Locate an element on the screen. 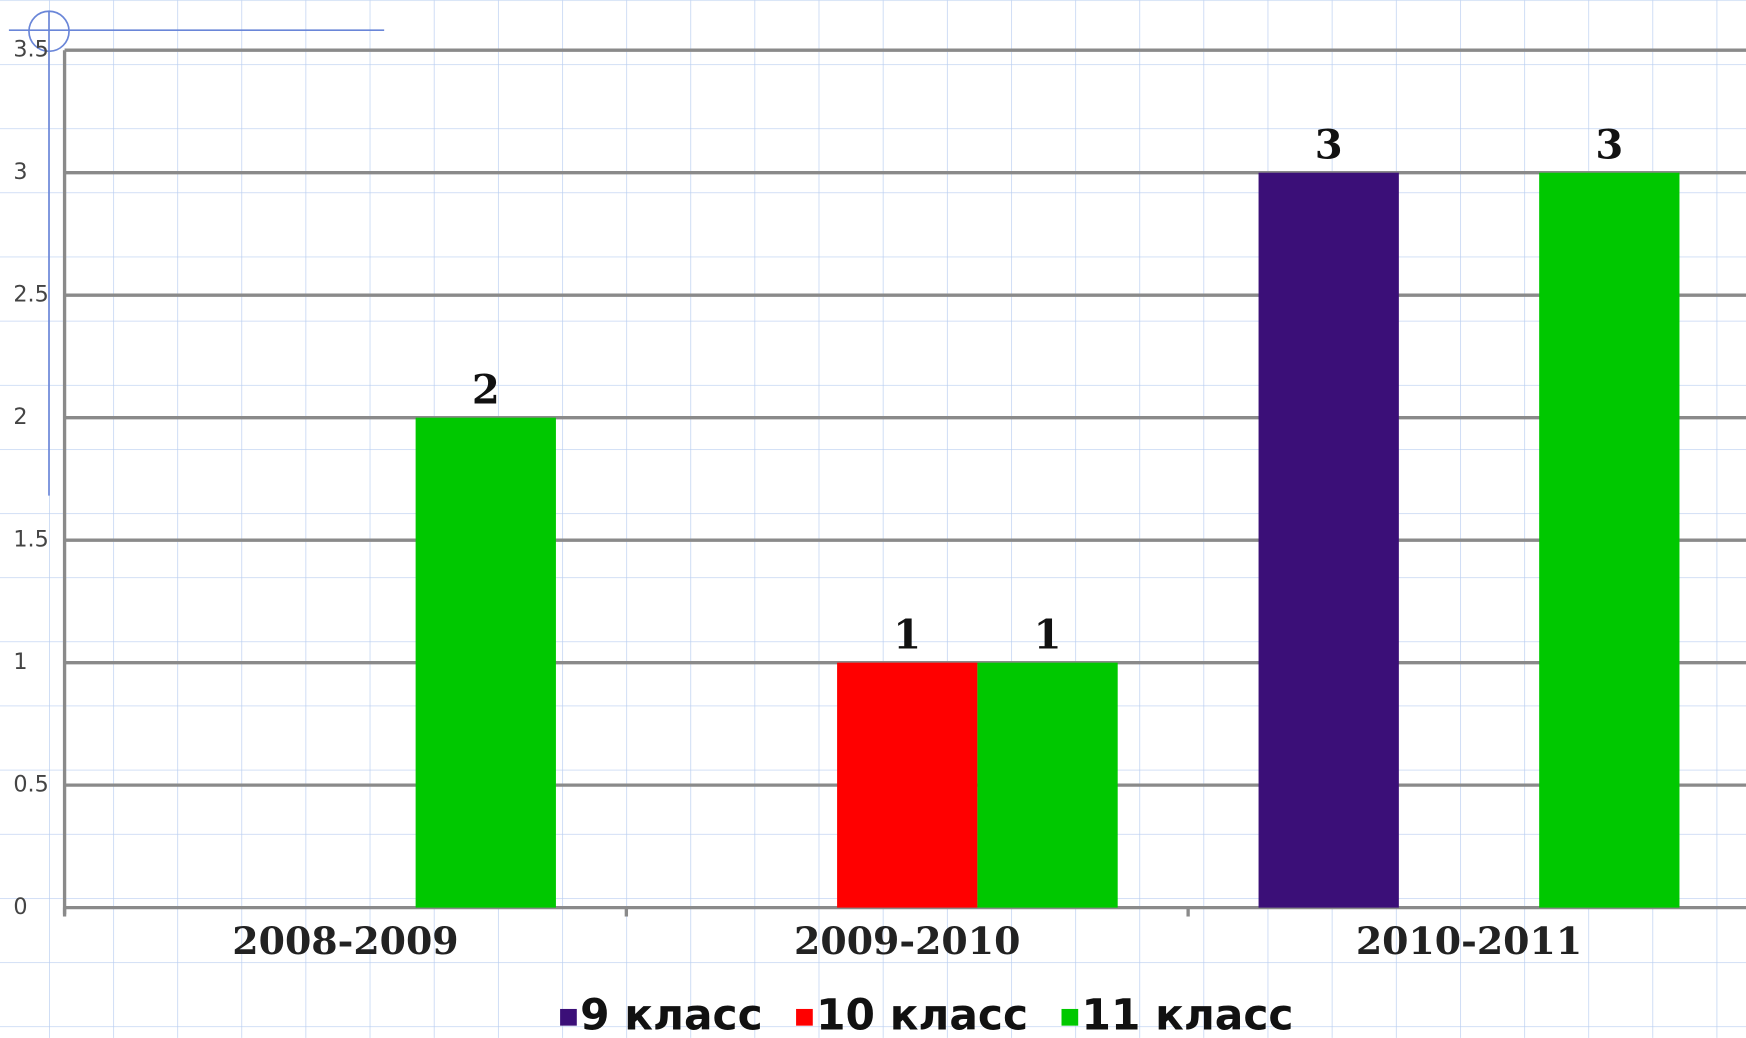 Image resolution: width=1746 pixels, height=1038 pixels. legend-label: 10 класс is located at coordinates (922, 1014).